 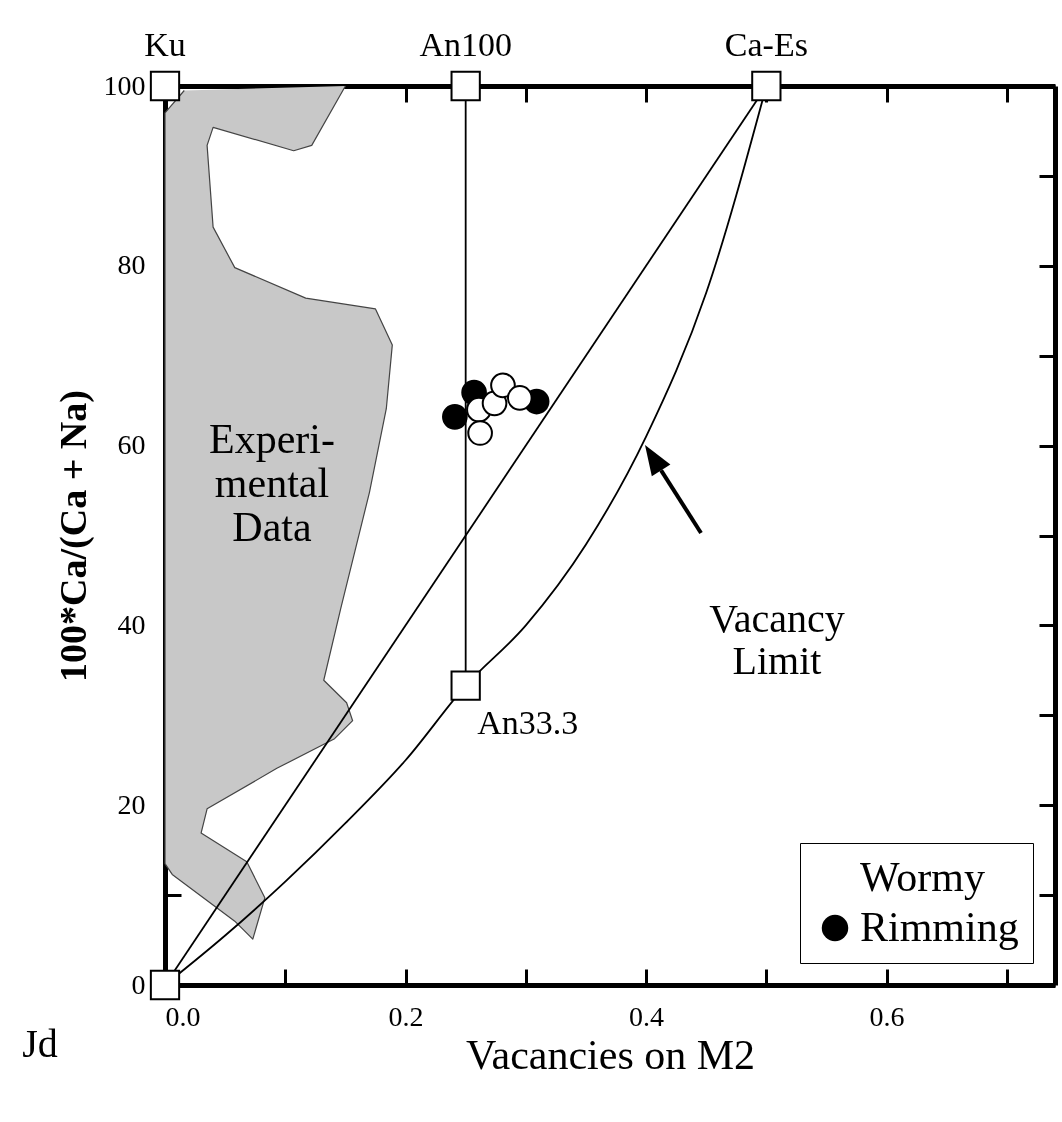 I want to click on y-tick-label: 80, so click(x=131, y=265).